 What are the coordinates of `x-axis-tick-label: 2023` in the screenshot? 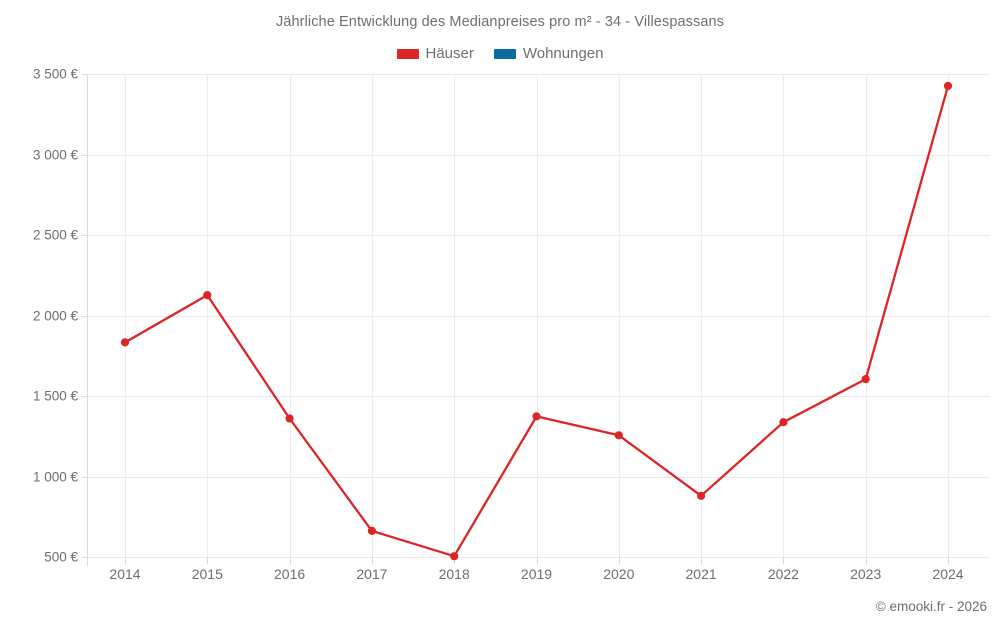 It's located at (866, 574).